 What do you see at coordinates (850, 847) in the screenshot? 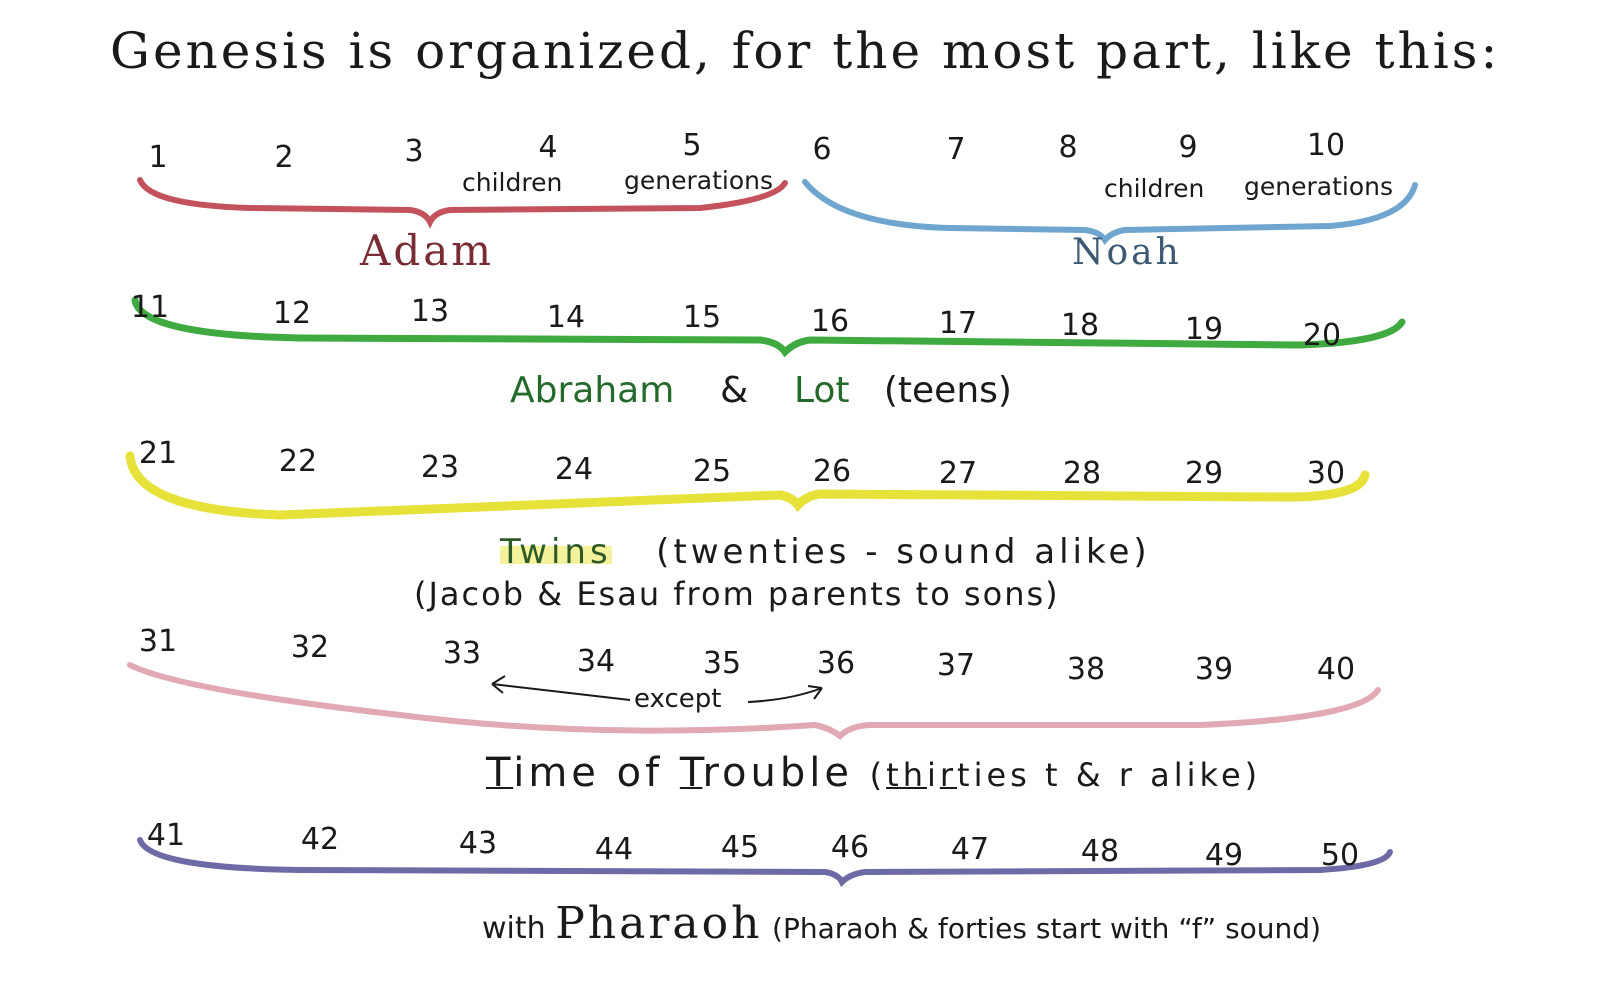
I see `chapter-number: 46` at bounding box center [850, 847].